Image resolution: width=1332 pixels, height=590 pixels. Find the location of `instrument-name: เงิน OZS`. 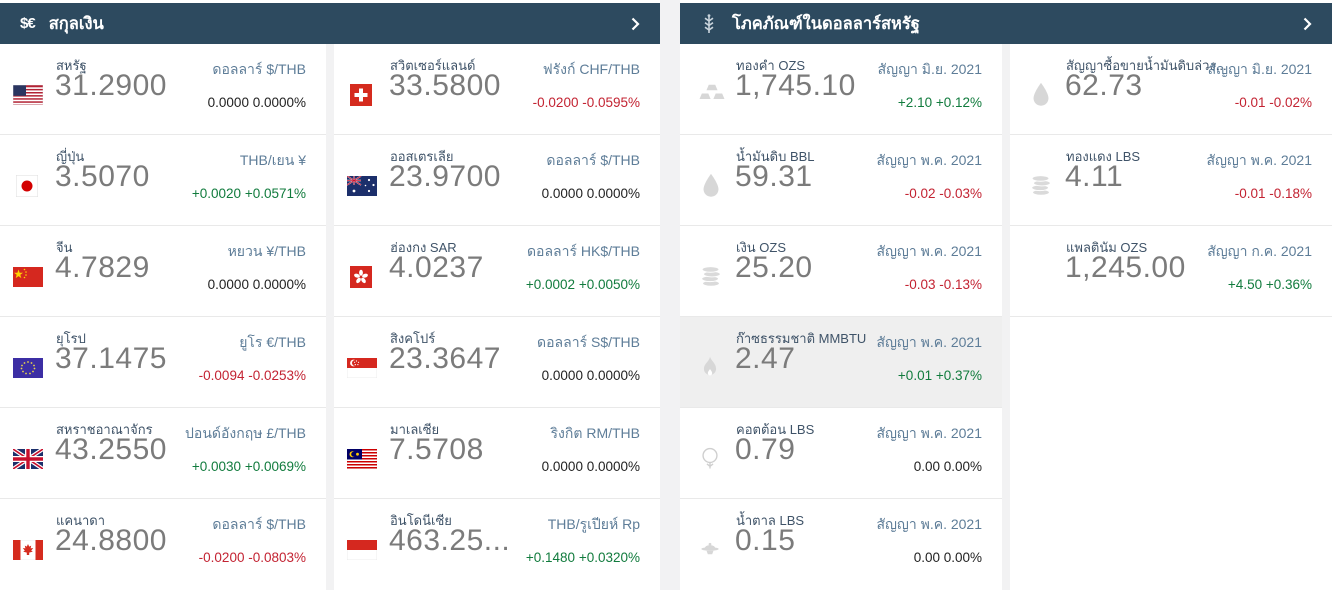

instrument-name: เงิน OZS is located at coordinates (761, 247).